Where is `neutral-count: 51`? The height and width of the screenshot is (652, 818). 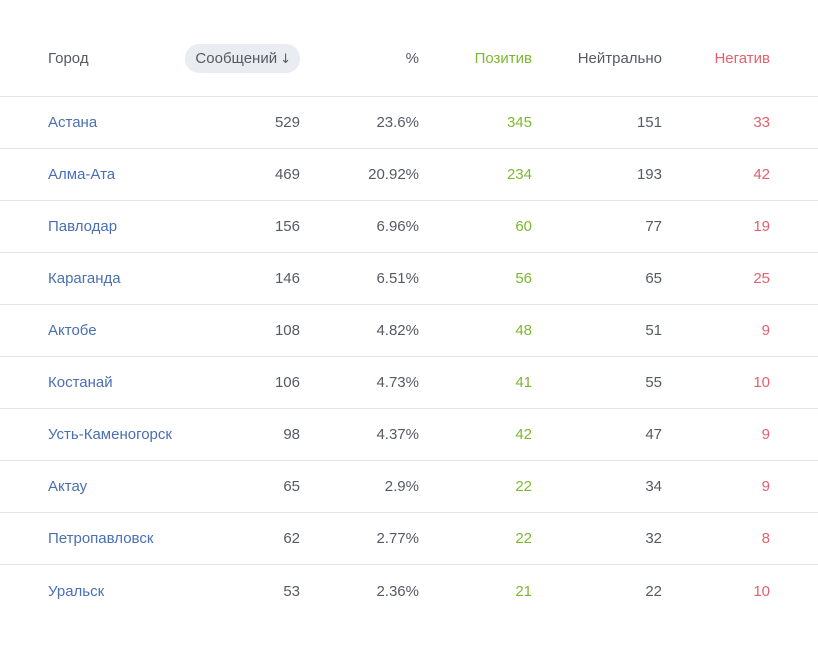 neutral-count: 51 is located at coordinates (653, 330).